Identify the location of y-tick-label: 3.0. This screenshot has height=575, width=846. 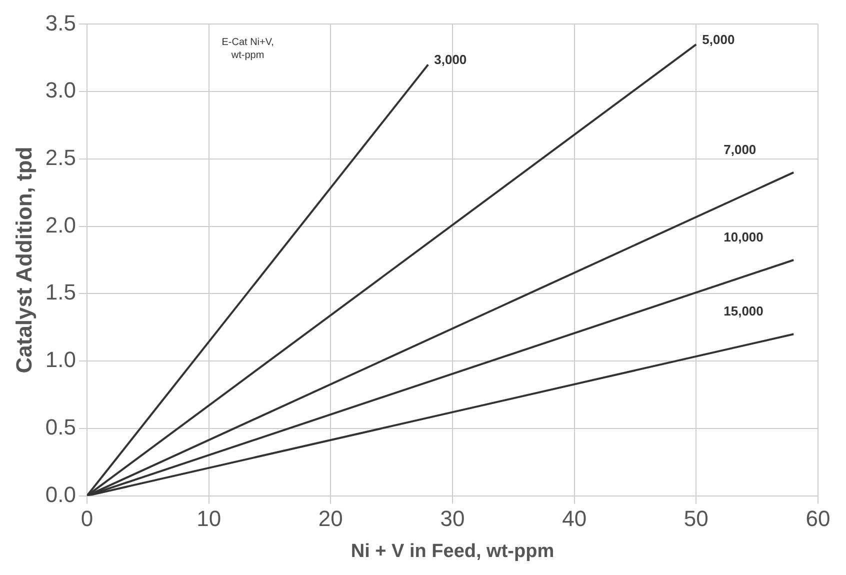
(60, 90).